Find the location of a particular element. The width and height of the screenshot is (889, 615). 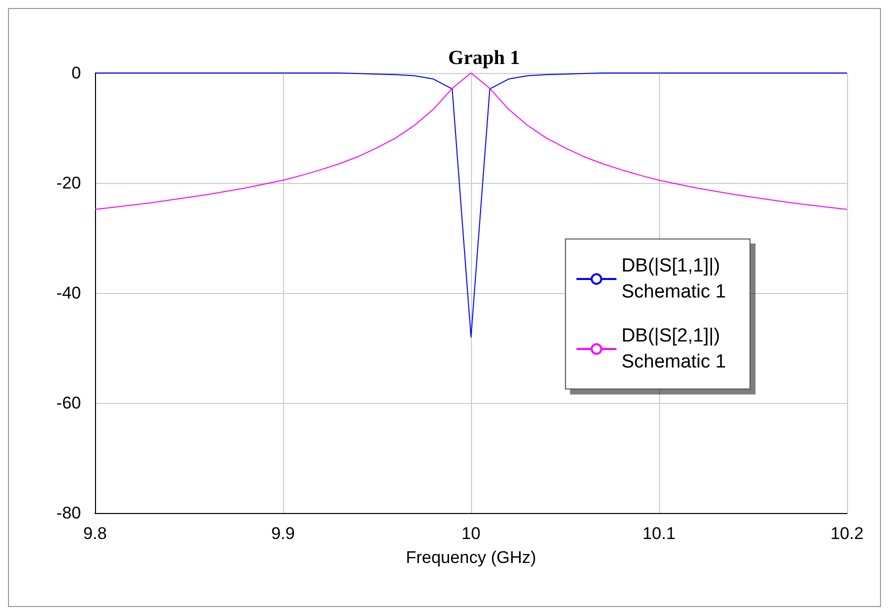

x-tick-label: 10 is located at coordinates (471, 533).